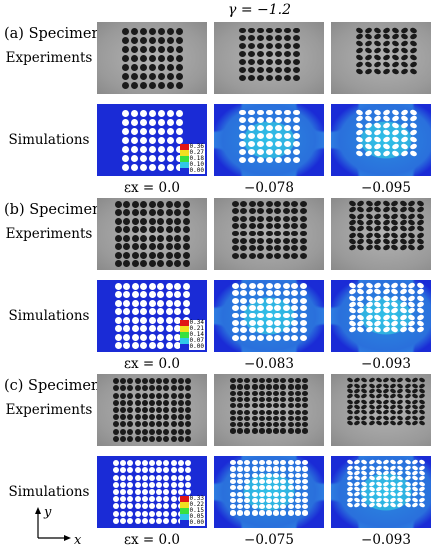 Image resolution: width=431 pixels, height=550 pixels. Describe the element at coordinates (269, 58) in the screenshot. I see `experiment-photo` at that location.